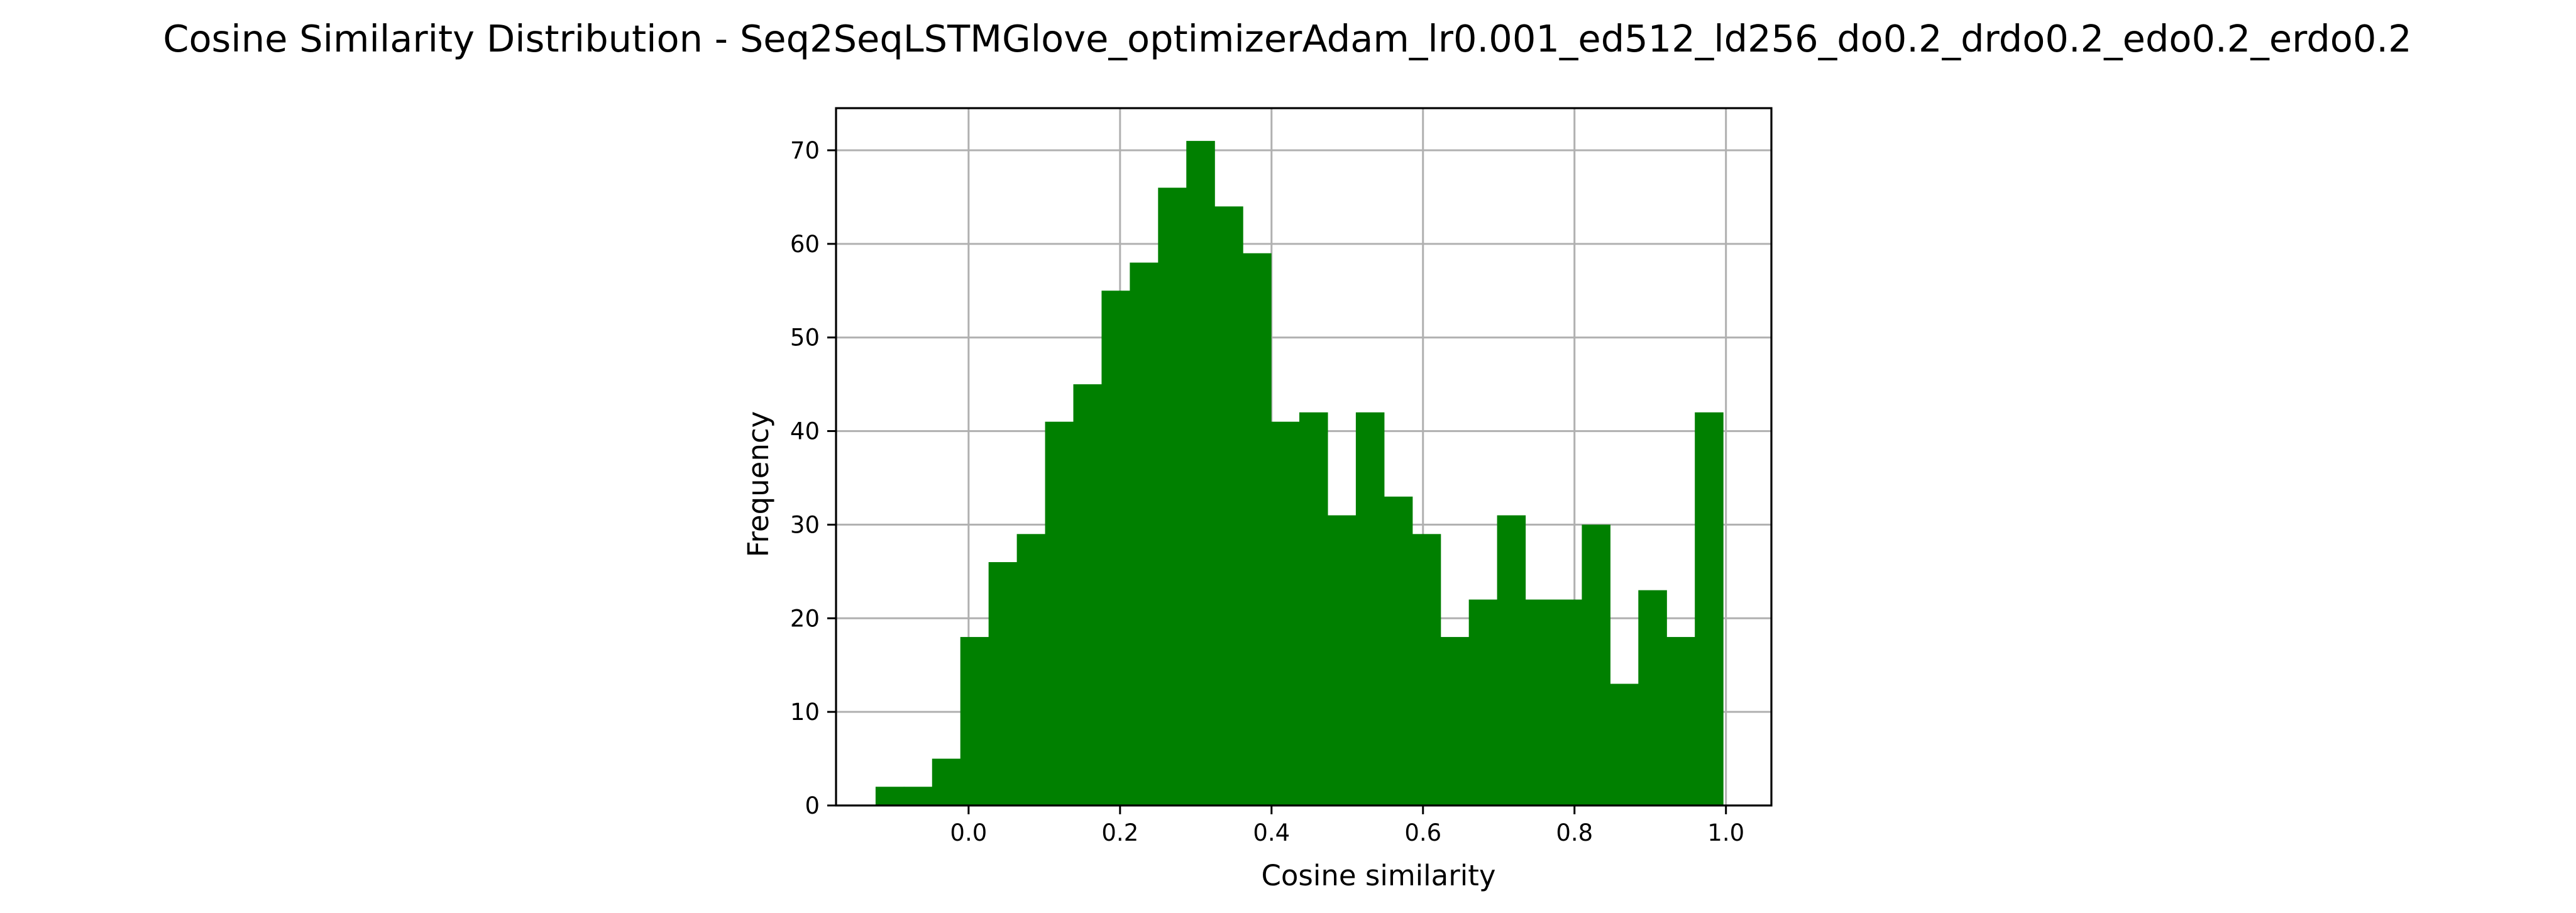 The width and height of the screenshot is (2576, 913). Describe the element at coordinates (1271, 832) in the screenshot. I see `x-tick-label: 0.4` at that location.